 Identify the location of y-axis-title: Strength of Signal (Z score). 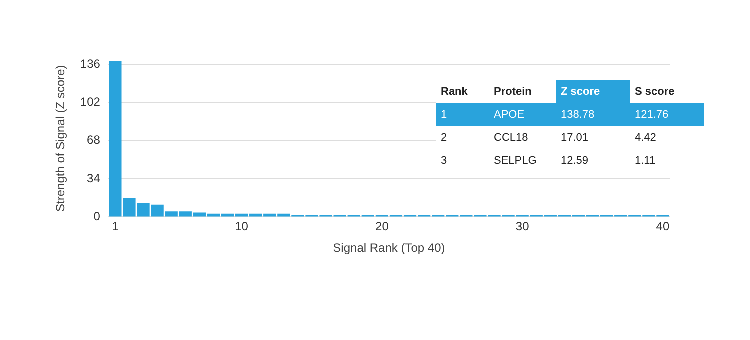
(61, 138).